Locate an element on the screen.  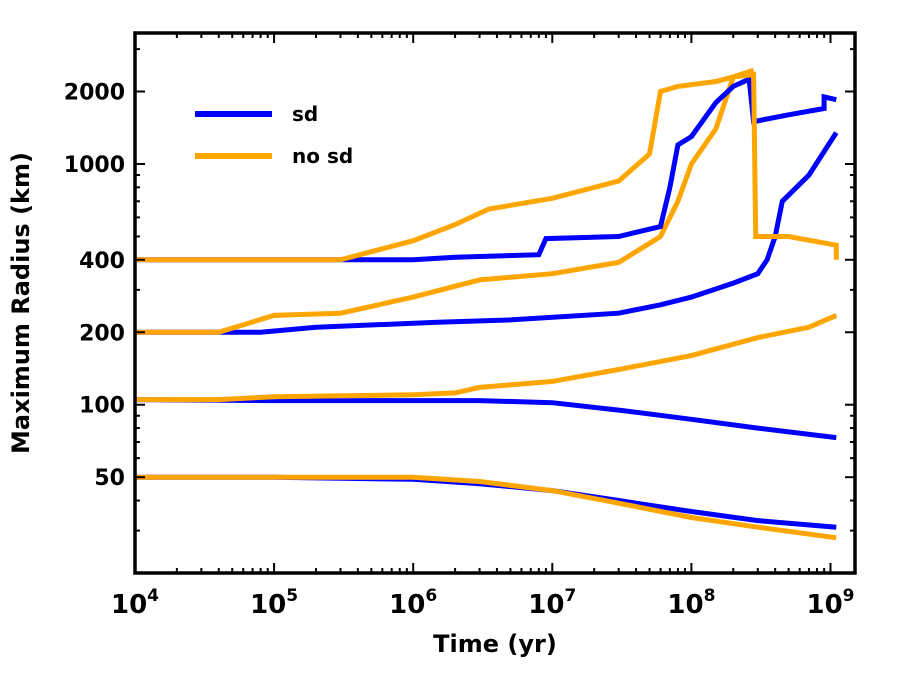
y-tick-label: 1000 is located at coordinates (94, 165).